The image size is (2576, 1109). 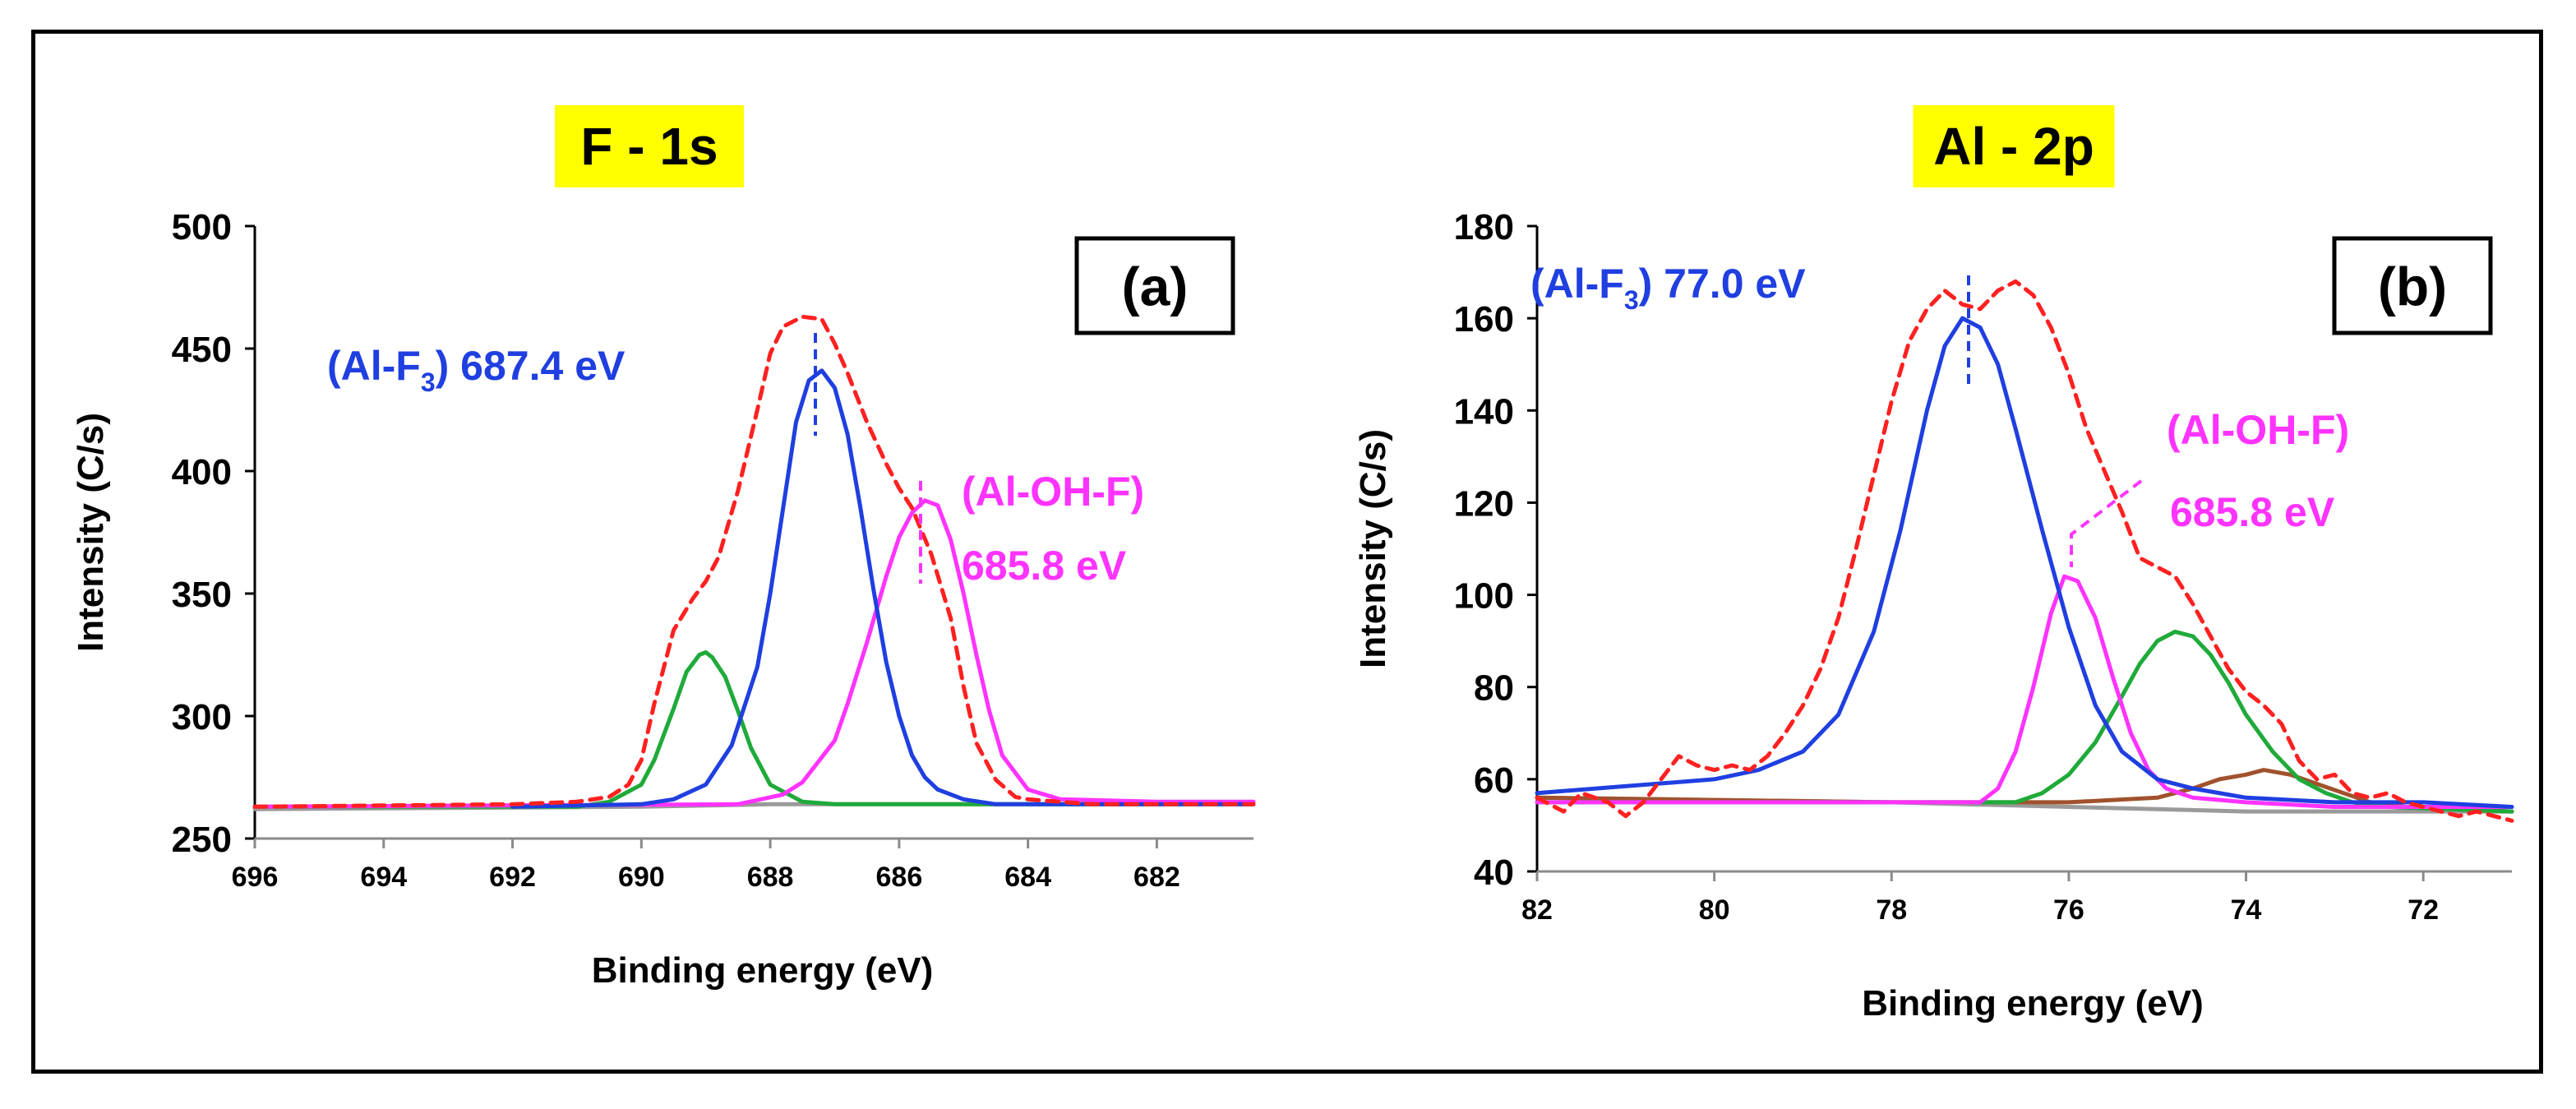 What do you see at coordinates (1484, 320) in the screenshot?
I see `y-tick-label: 160` at bounding box center [1484, 320].